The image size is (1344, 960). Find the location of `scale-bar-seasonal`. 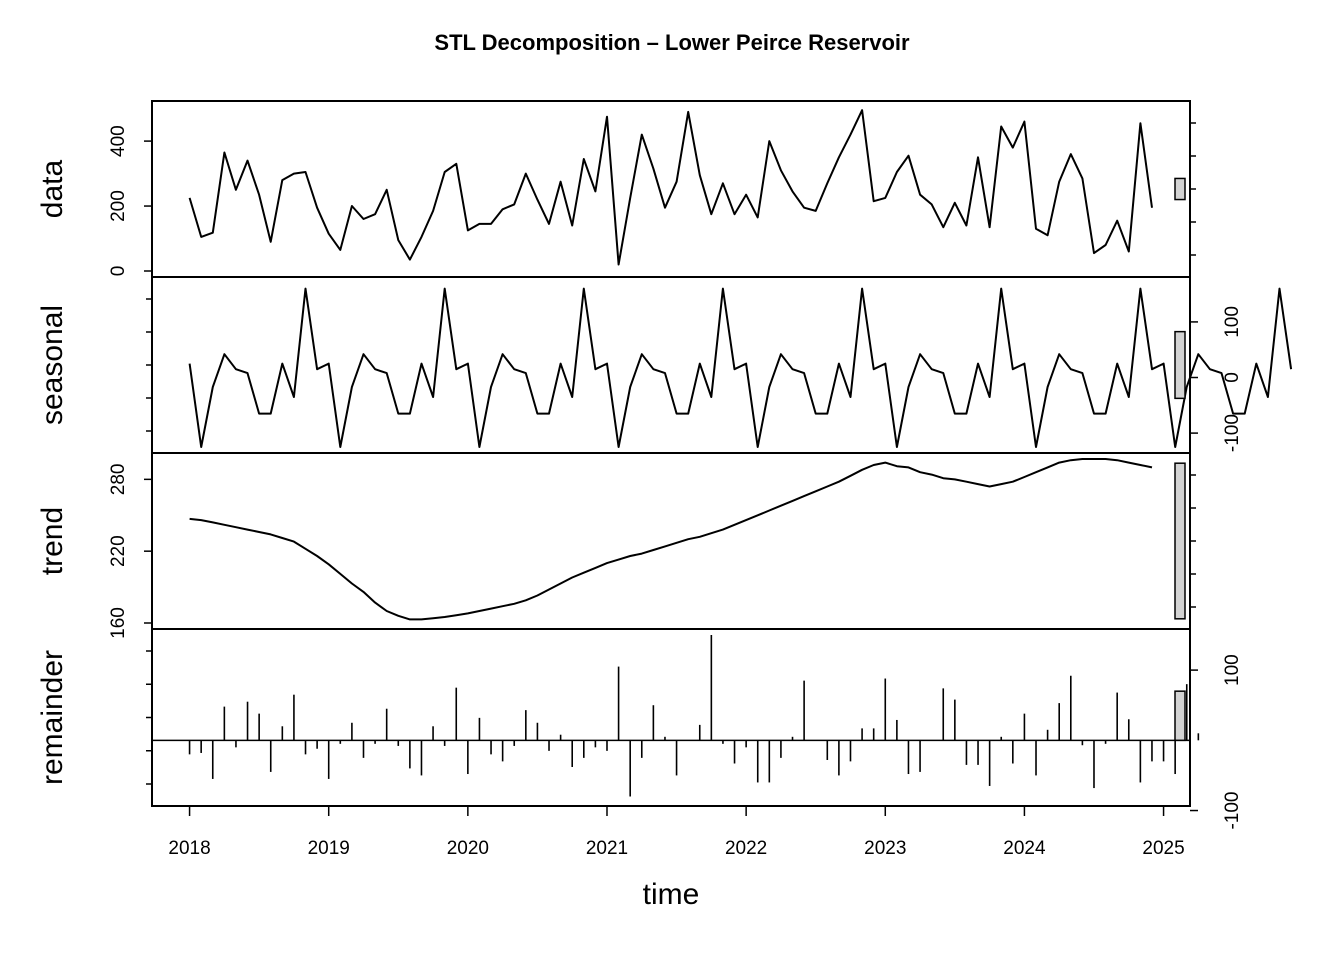

scale-bar-seasonal is located at coordinates (1180, 365).